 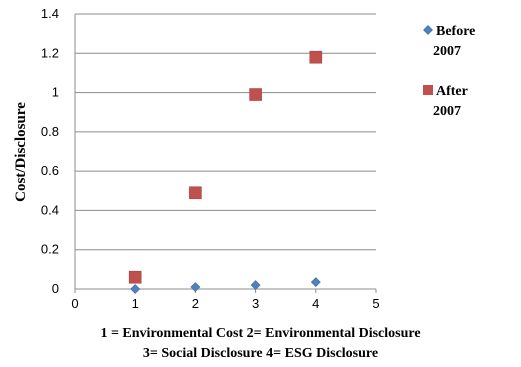 I want to click on x-tick-label-4: 4, so click(x=315, y=303).